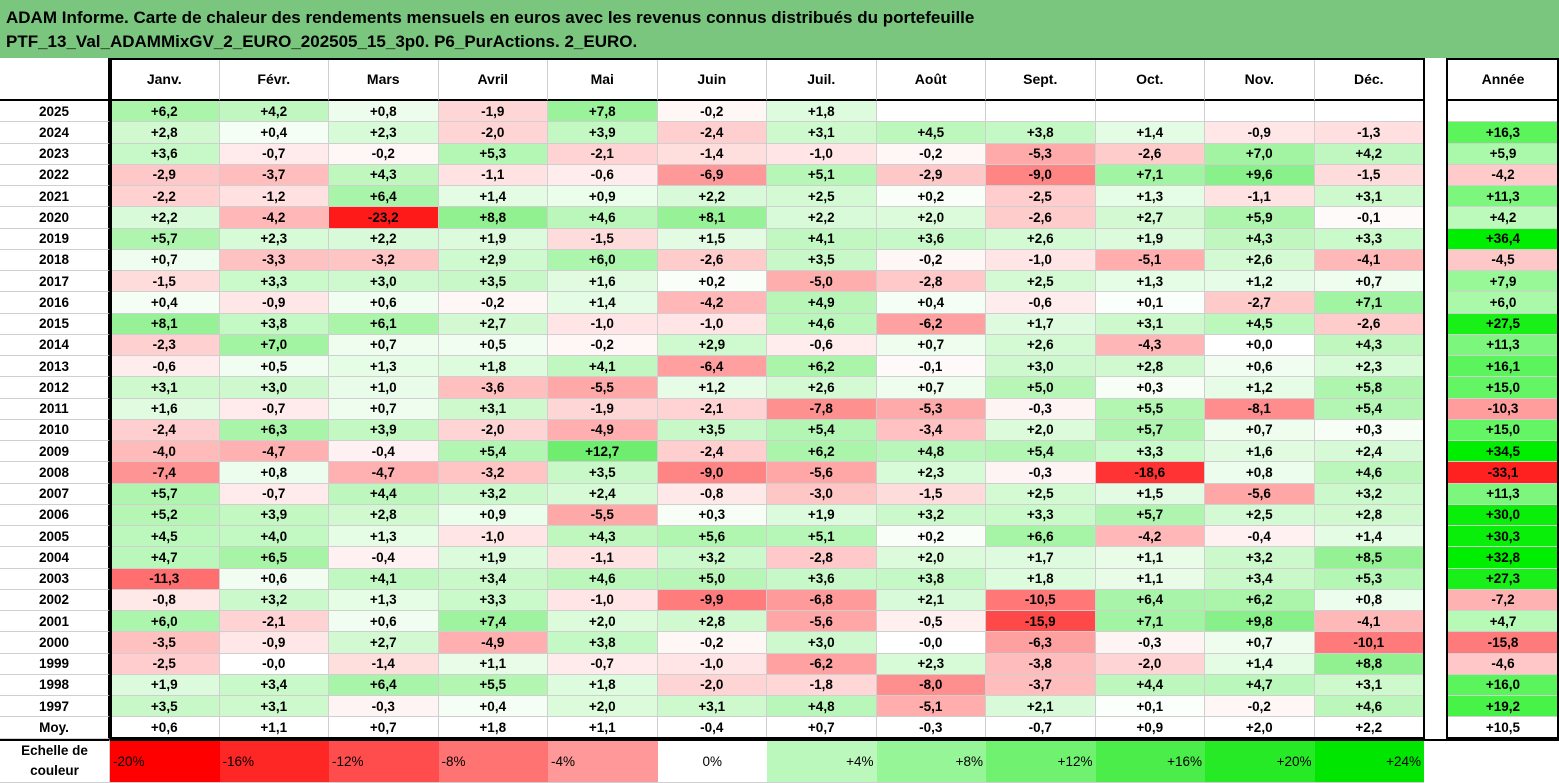  What do you see at coordinates (1502, 664) in the screenshot?
I see `year-total-cell: -4,6` at bounding box center [1502, 664].